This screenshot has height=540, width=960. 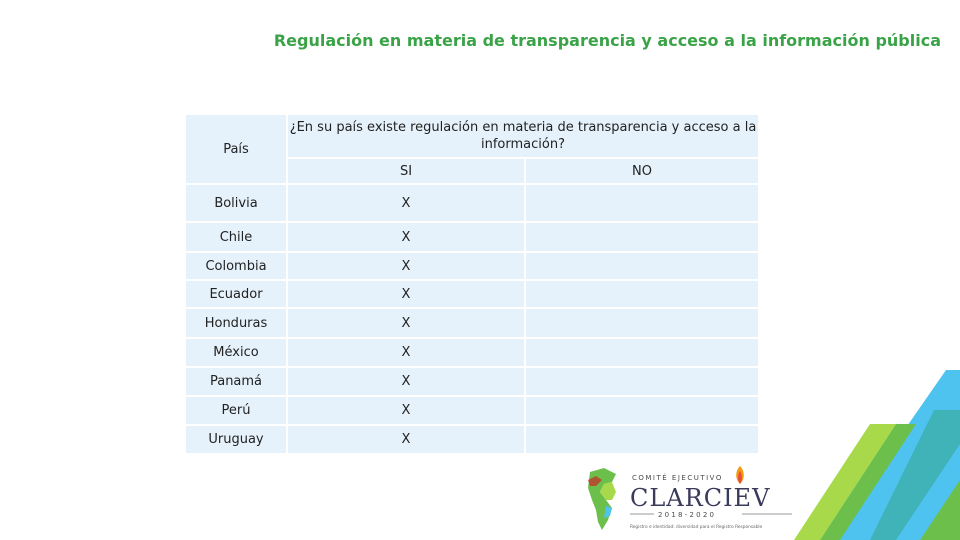 I want to click on no-column-header: NO, so click(x=642, y=171).